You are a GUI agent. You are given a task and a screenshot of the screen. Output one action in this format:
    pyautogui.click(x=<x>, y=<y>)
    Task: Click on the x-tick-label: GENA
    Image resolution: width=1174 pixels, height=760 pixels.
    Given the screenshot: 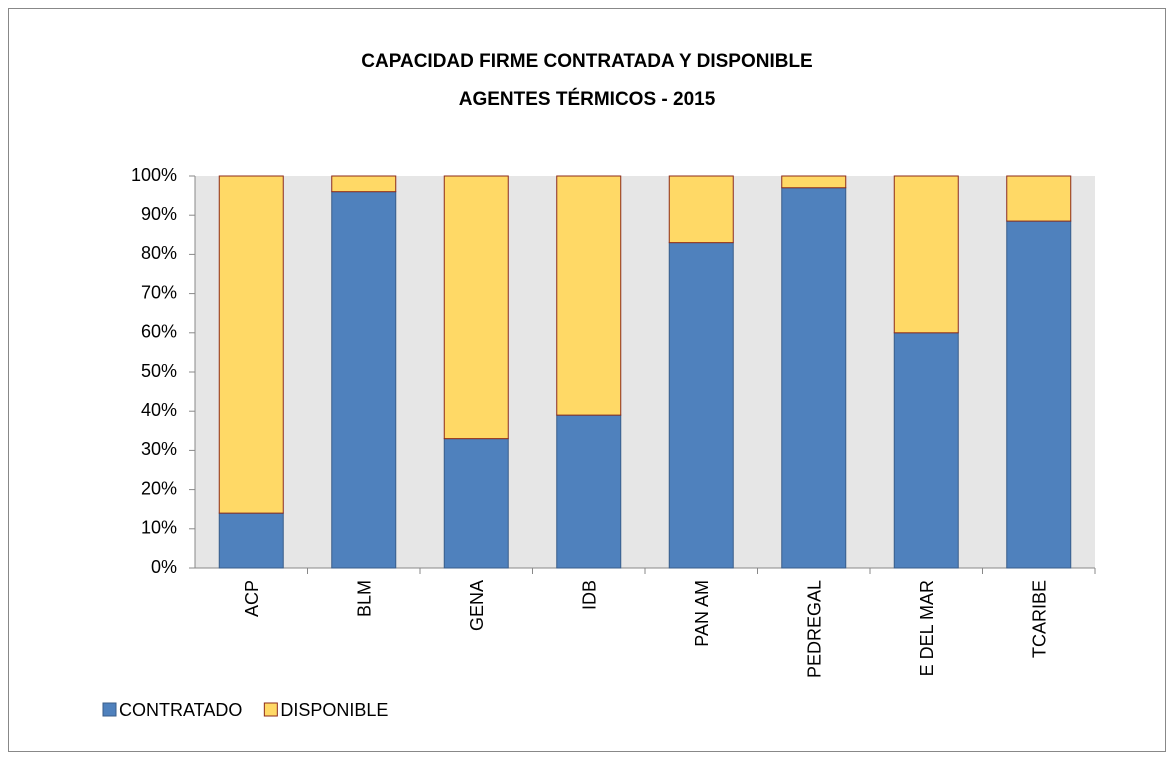 What is the action you would take?
    pyautogui.click(x=477, y=605)
    